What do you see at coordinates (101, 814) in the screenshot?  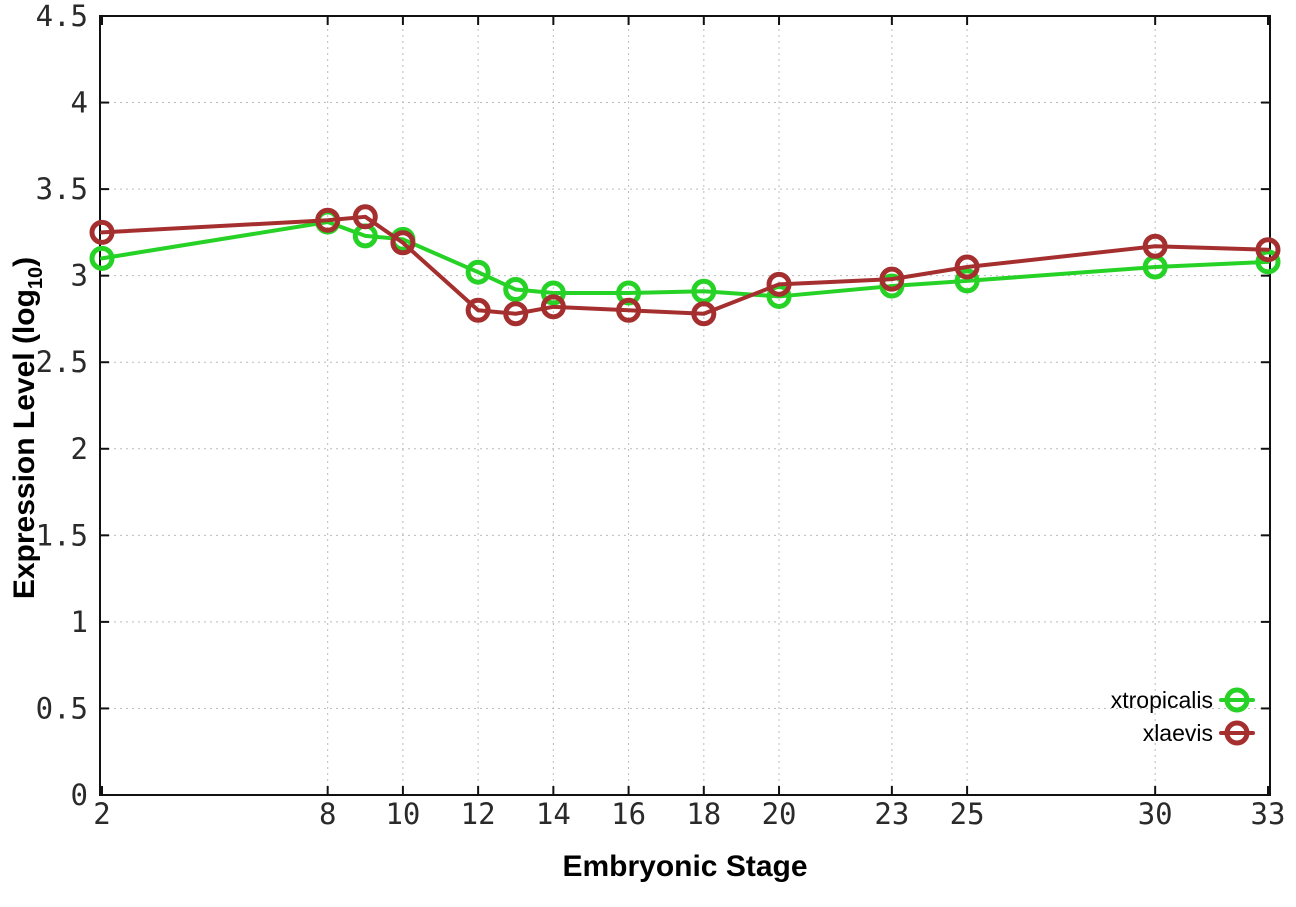 I see `x-tick-label: 2` at bounding box center [101, 814].